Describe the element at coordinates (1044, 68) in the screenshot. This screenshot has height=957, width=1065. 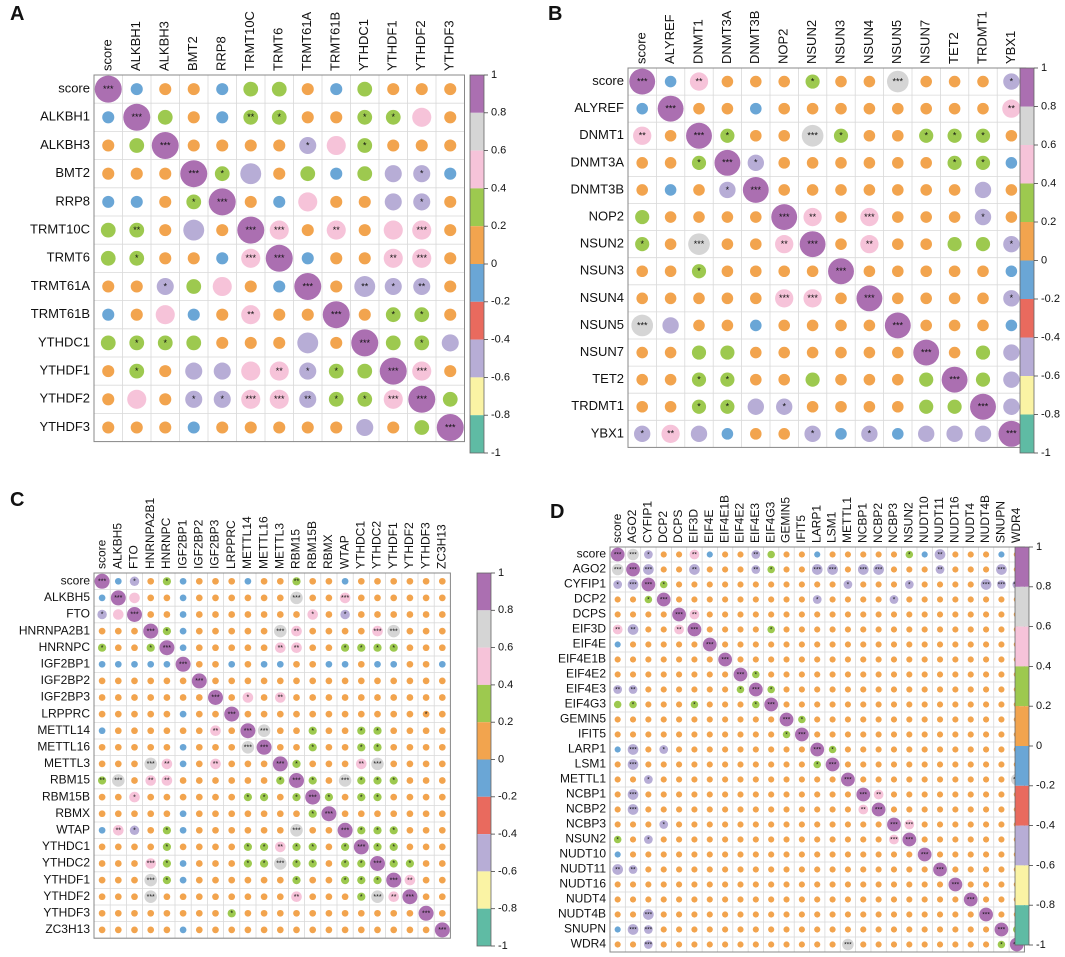
I see `scale-tick-label: 1` at that location.